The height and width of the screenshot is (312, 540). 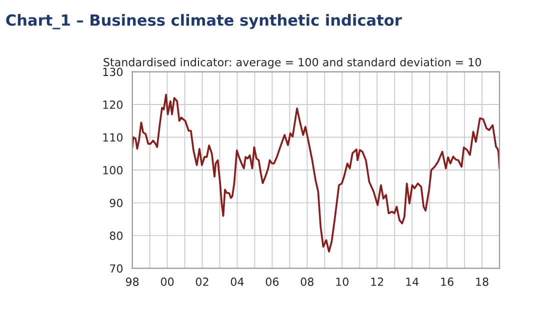 What do you see at coordinates (447, 282) in the screenshot?
I see `x-tick-label: 16` at bounding box center [447, 282].